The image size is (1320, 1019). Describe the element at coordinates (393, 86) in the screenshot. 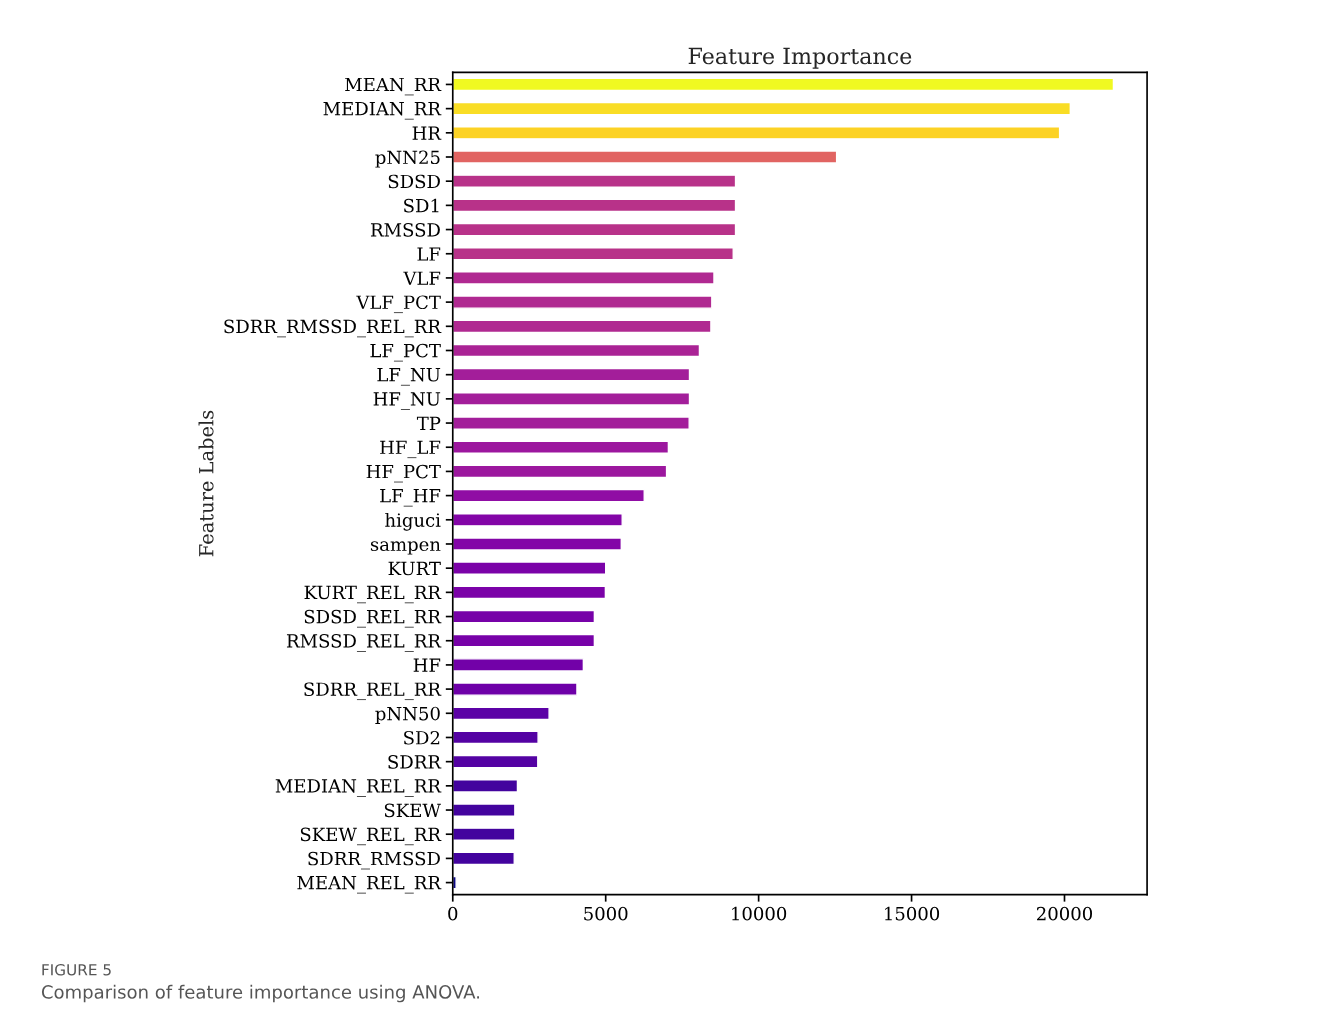

I see `y-tick-label: MEAN_RR` at that location.